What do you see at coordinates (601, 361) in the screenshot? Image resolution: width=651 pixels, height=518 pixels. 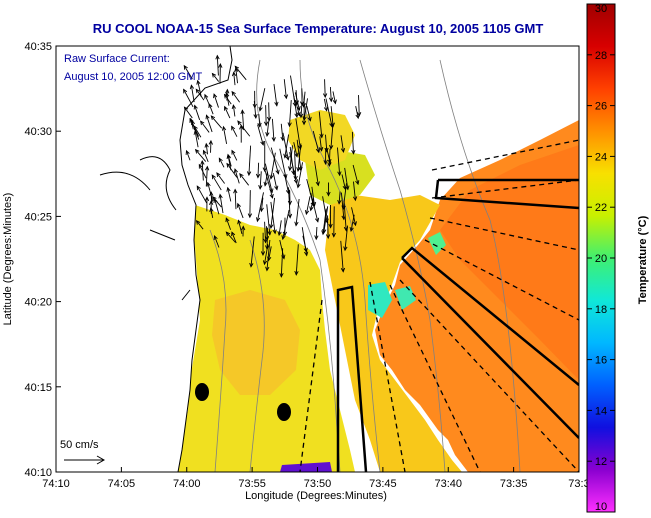 I see `colorbar-tick-label: 16` at bounding box center [601, 361].